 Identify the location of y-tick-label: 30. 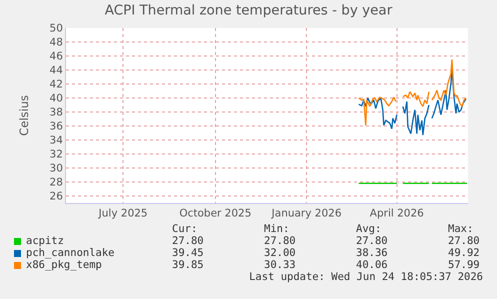
(56, 168).